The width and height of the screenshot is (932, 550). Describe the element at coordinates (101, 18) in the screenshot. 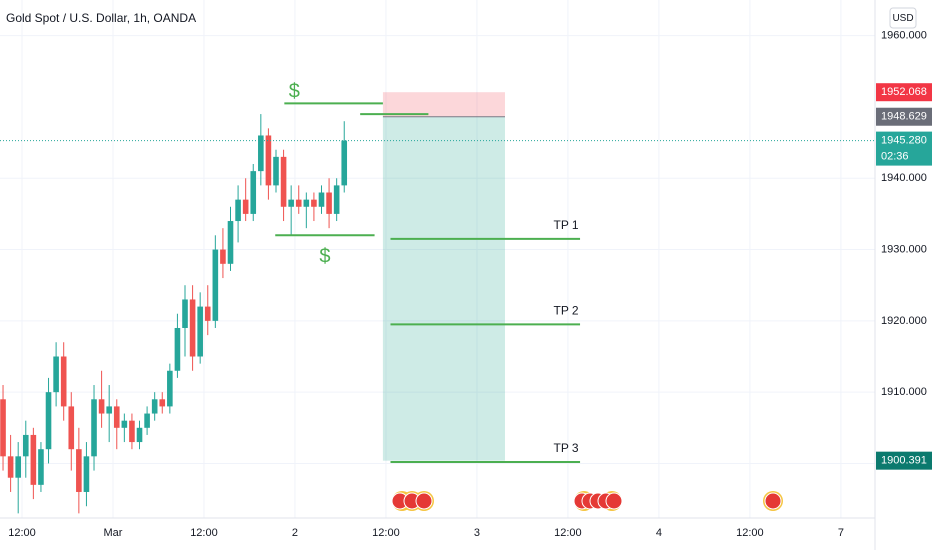

I see `chart-title: Gold Spot / U.S. Dollar, 1h, OANDA` at that location.